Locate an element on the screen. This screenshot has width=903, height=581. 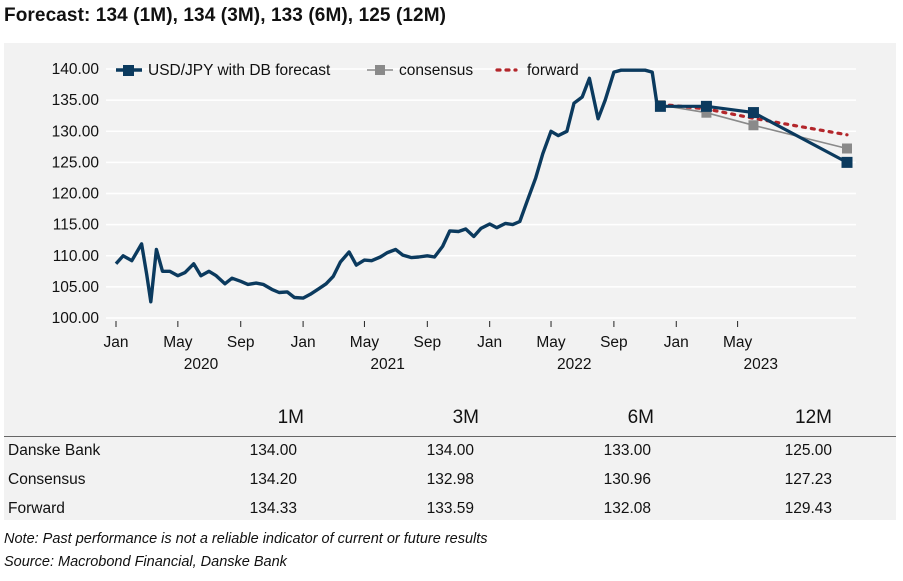
header-6m: 6M is located at coordinates (640, 417).